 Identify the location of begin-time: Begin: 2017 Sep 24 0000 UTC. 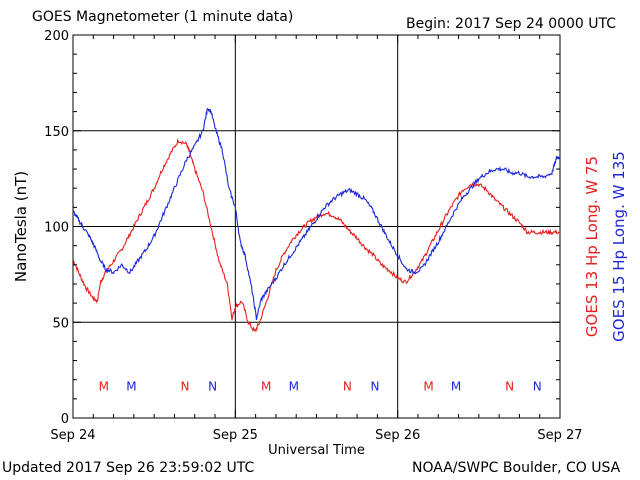
(511, 24).